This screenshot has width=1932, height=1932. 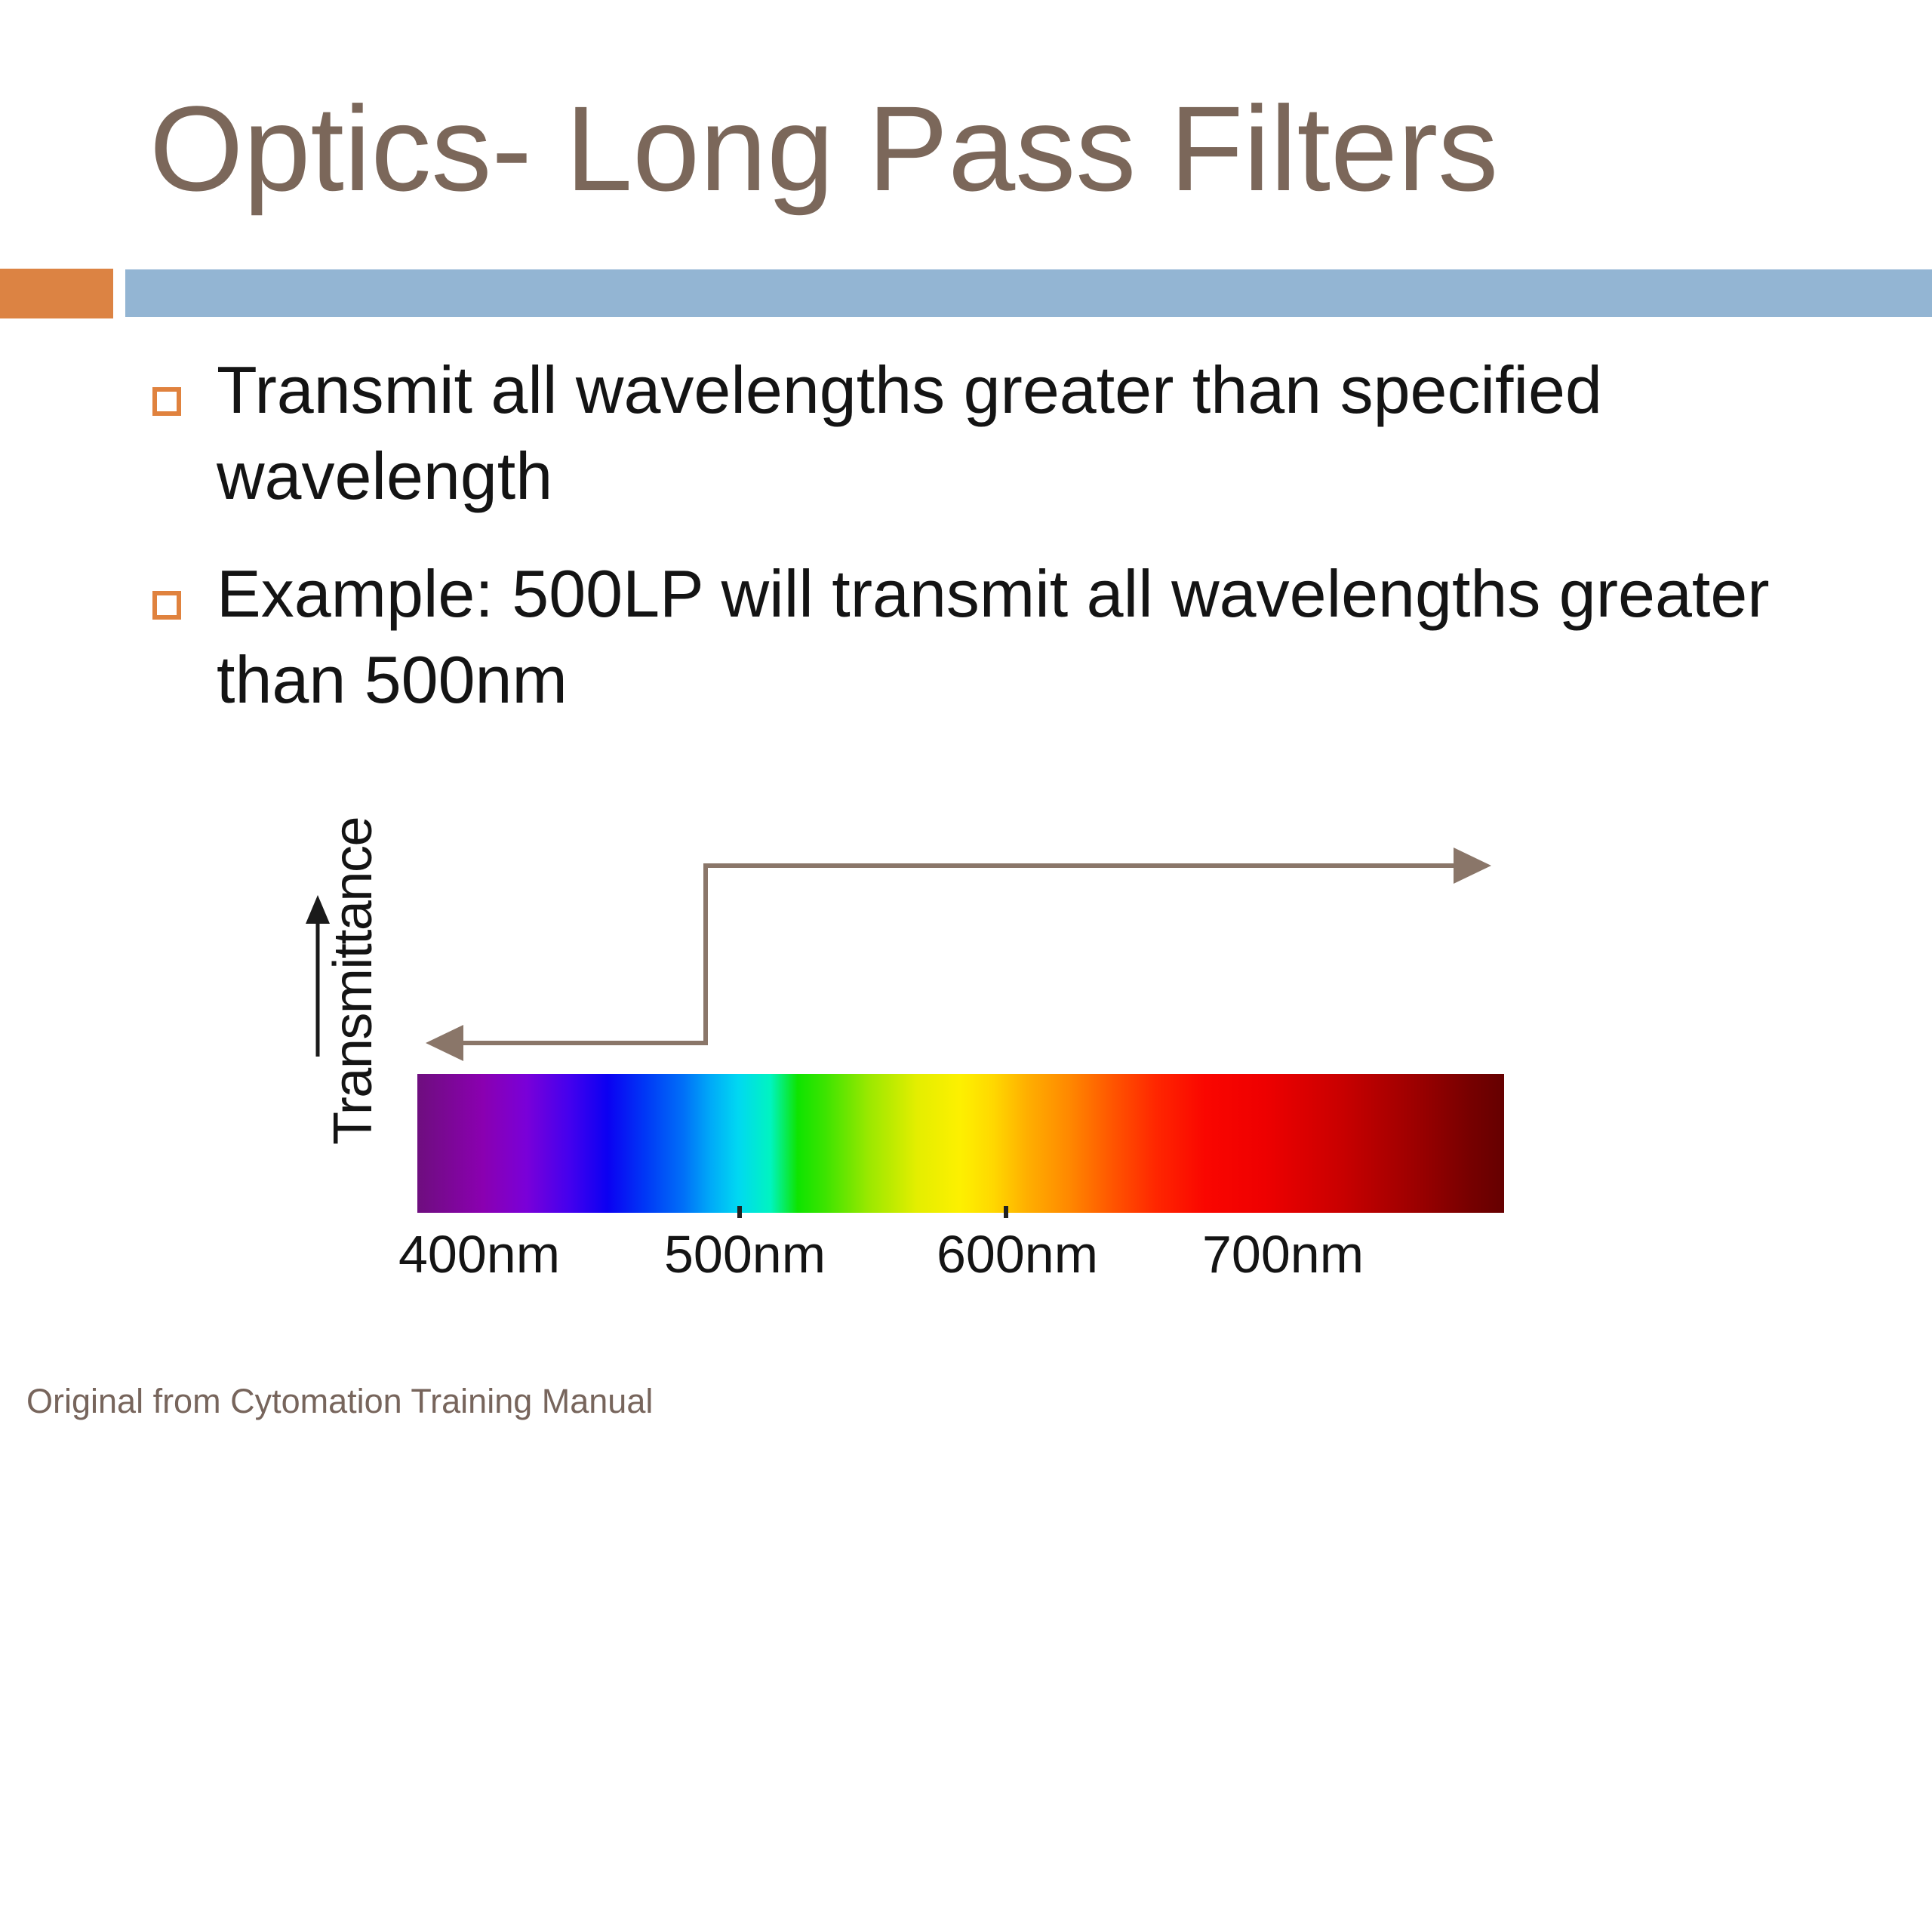 What do you see at coordinates (1017, 1254) in the screenshot?
I see `x-tick-label-600nm: 600nm` at bounding box center [1017, 1254].